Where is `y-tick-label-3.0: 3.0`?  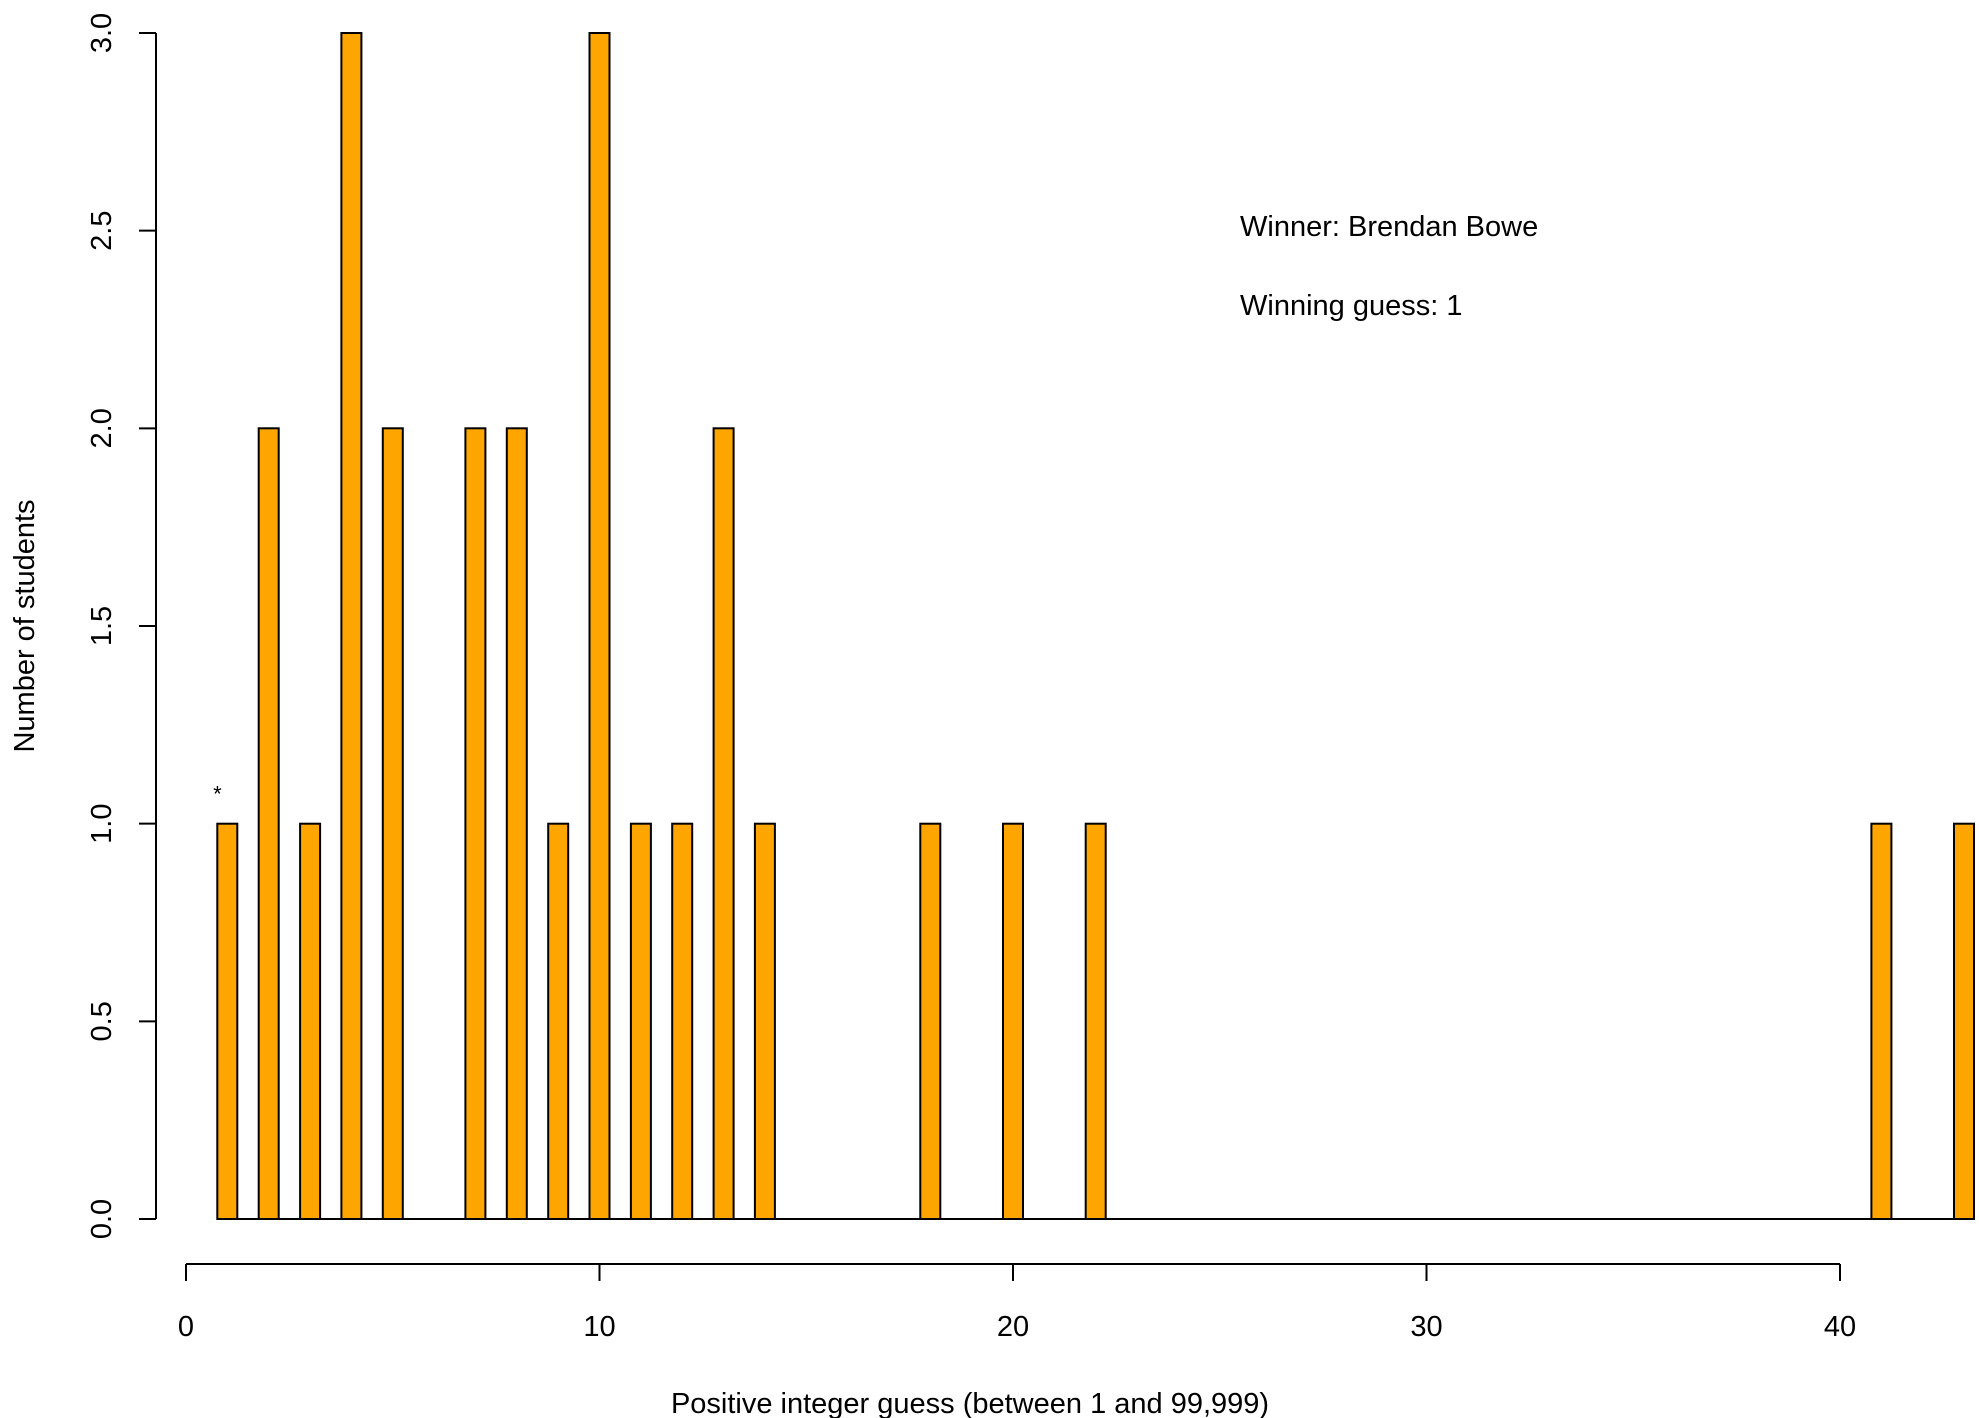
y-tick-label-3.0: 3.0 is located at coordinates (102, 33).